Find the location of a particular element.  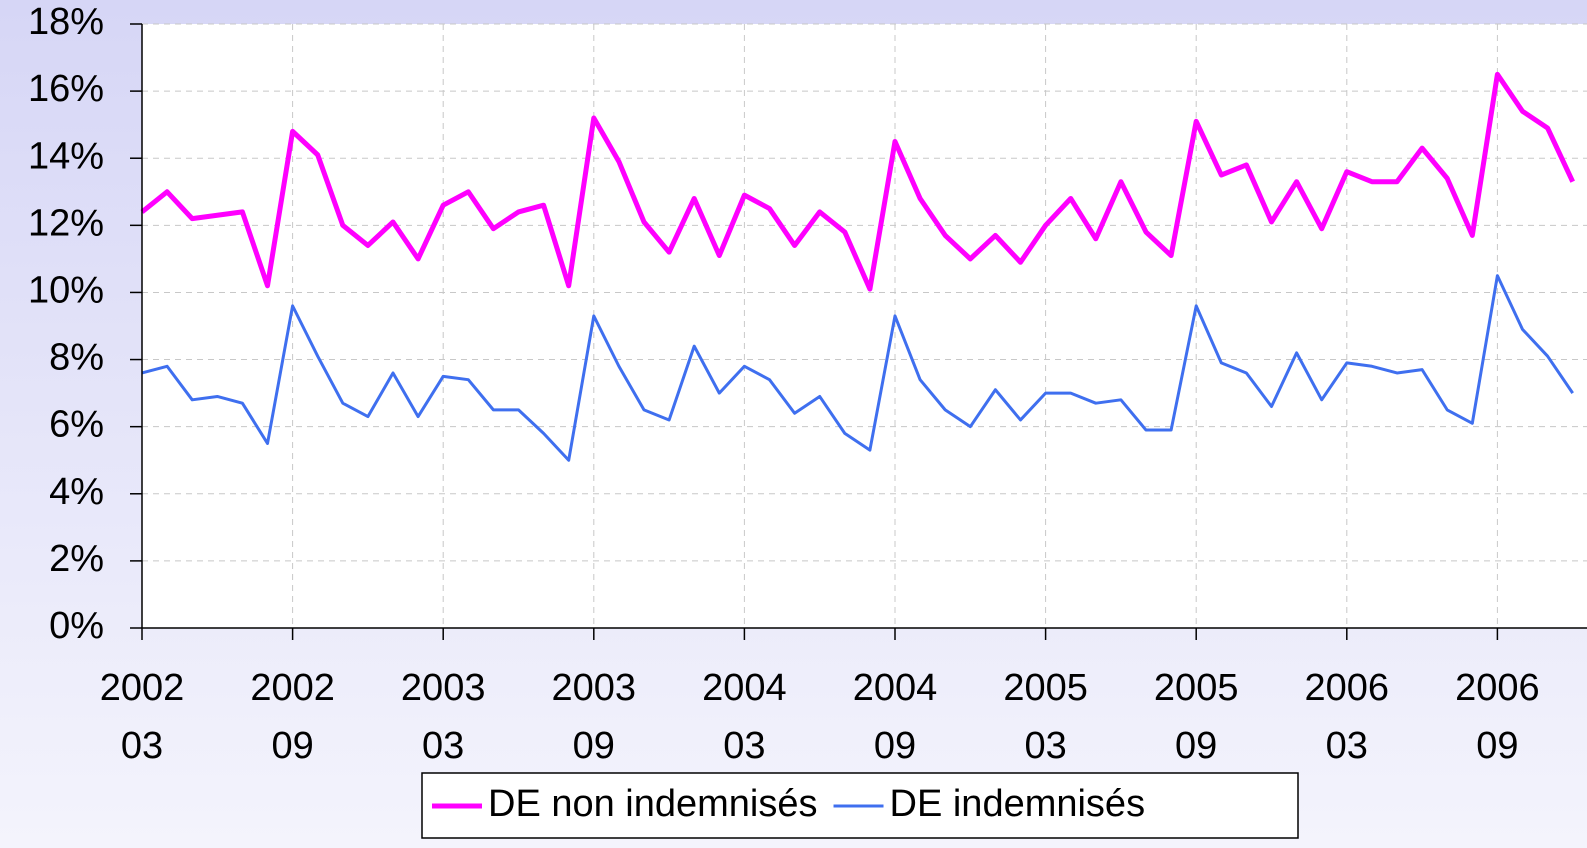

x-tick-label: 2004 03 is located at coordinates (744, 717).